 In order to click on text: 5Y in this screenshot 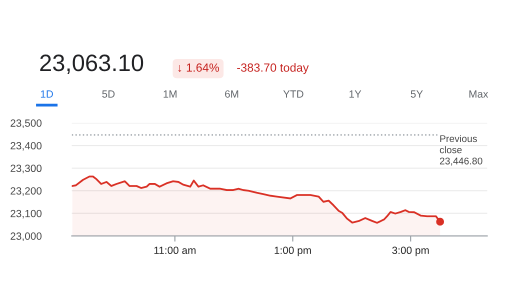, I will do `click(416, 94)`.